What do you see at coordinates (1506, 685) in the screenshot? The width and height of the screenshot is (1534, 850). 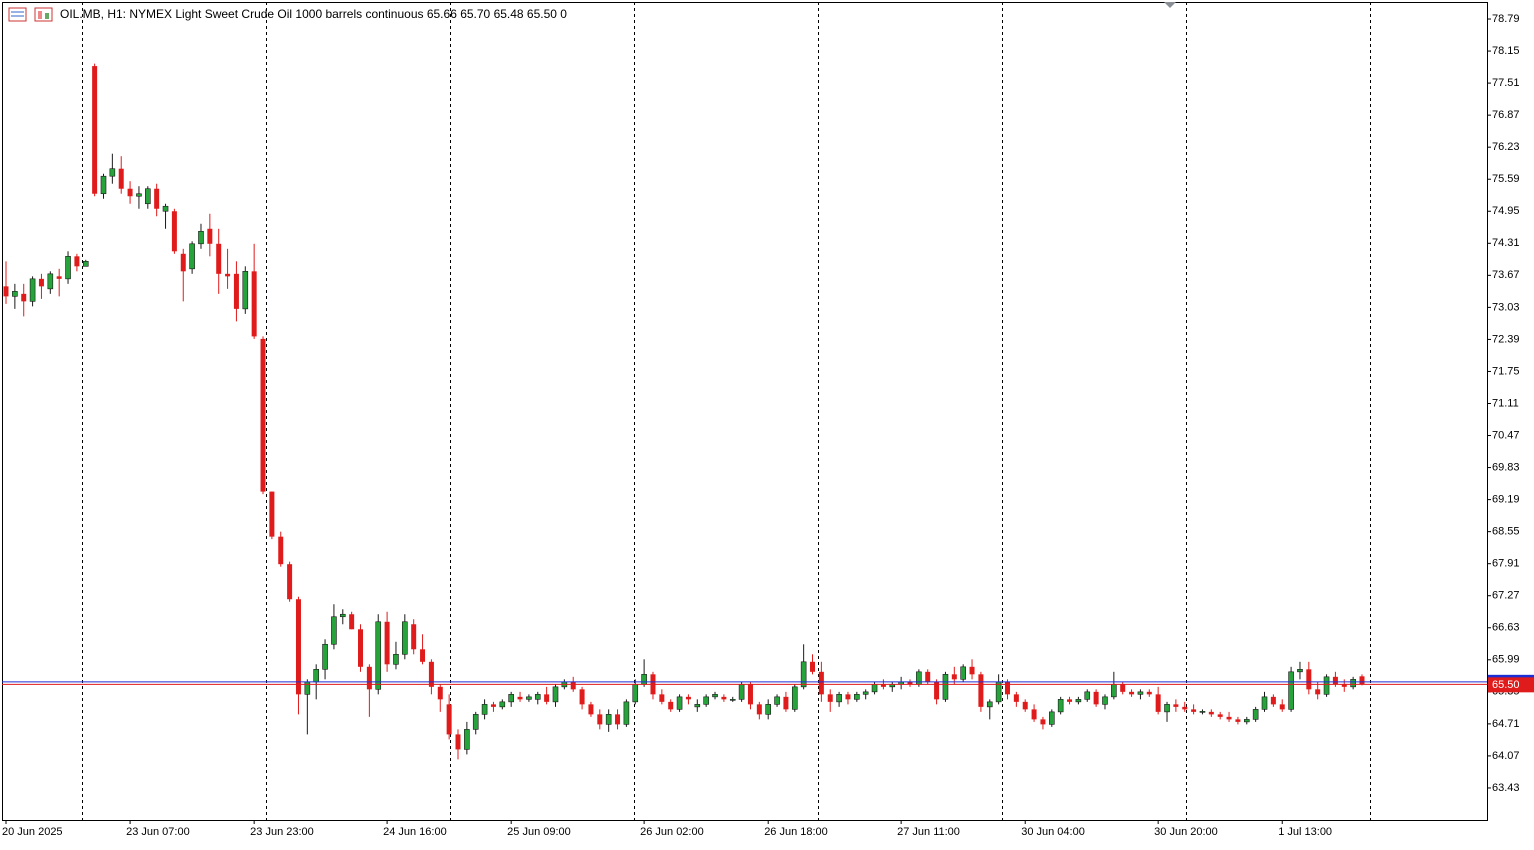 I see `bid-label: 65.50` at bounding box center [1506, 685].